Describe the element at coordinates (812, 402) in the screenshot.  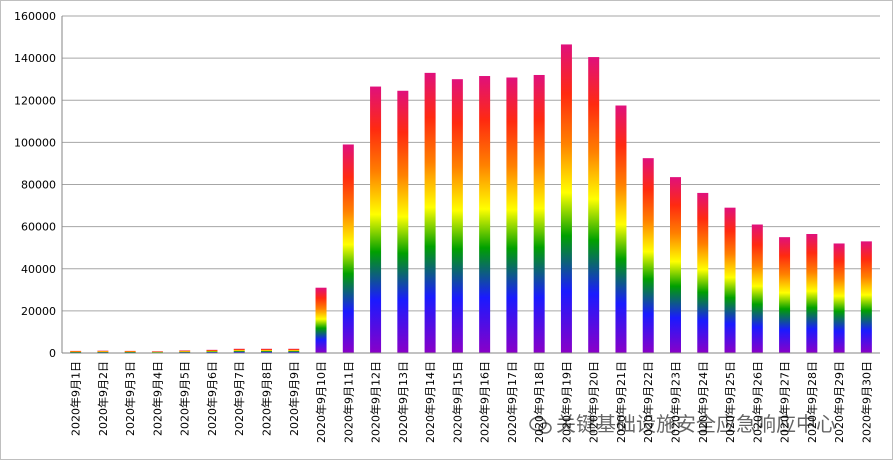
I see `x-tick-label: 2020年9月28日` at that location.